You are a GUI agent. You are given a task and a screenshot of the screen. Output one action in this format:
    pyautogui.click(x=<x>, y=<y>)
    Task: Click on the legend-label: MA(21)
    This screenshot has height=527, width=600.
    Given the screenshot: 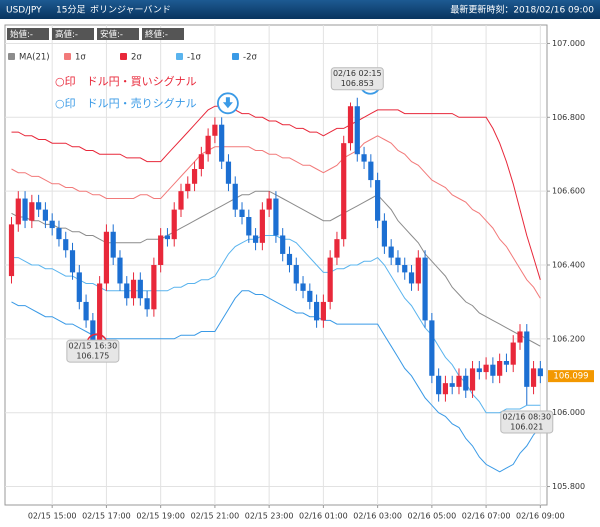 What is the action you would take?
    pyautogui.click(x=34, y=58)
    